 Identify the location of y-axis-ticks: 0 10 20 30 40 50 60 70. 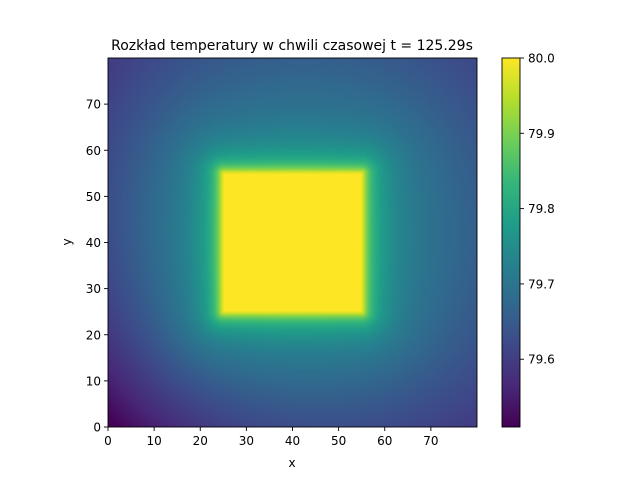
(97, 266).